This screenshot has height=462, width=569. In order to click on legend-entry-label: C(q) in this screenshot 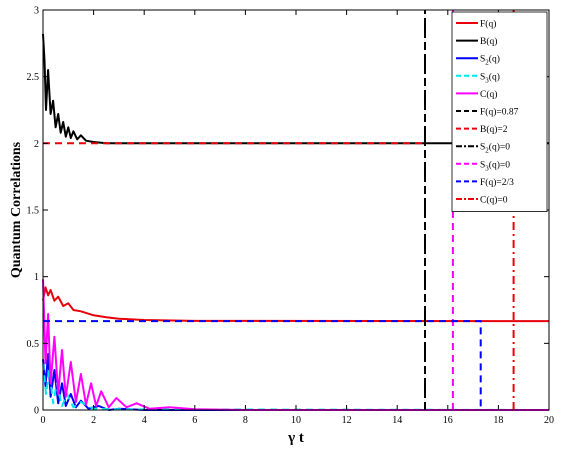, I will do `click(488, 94)`.